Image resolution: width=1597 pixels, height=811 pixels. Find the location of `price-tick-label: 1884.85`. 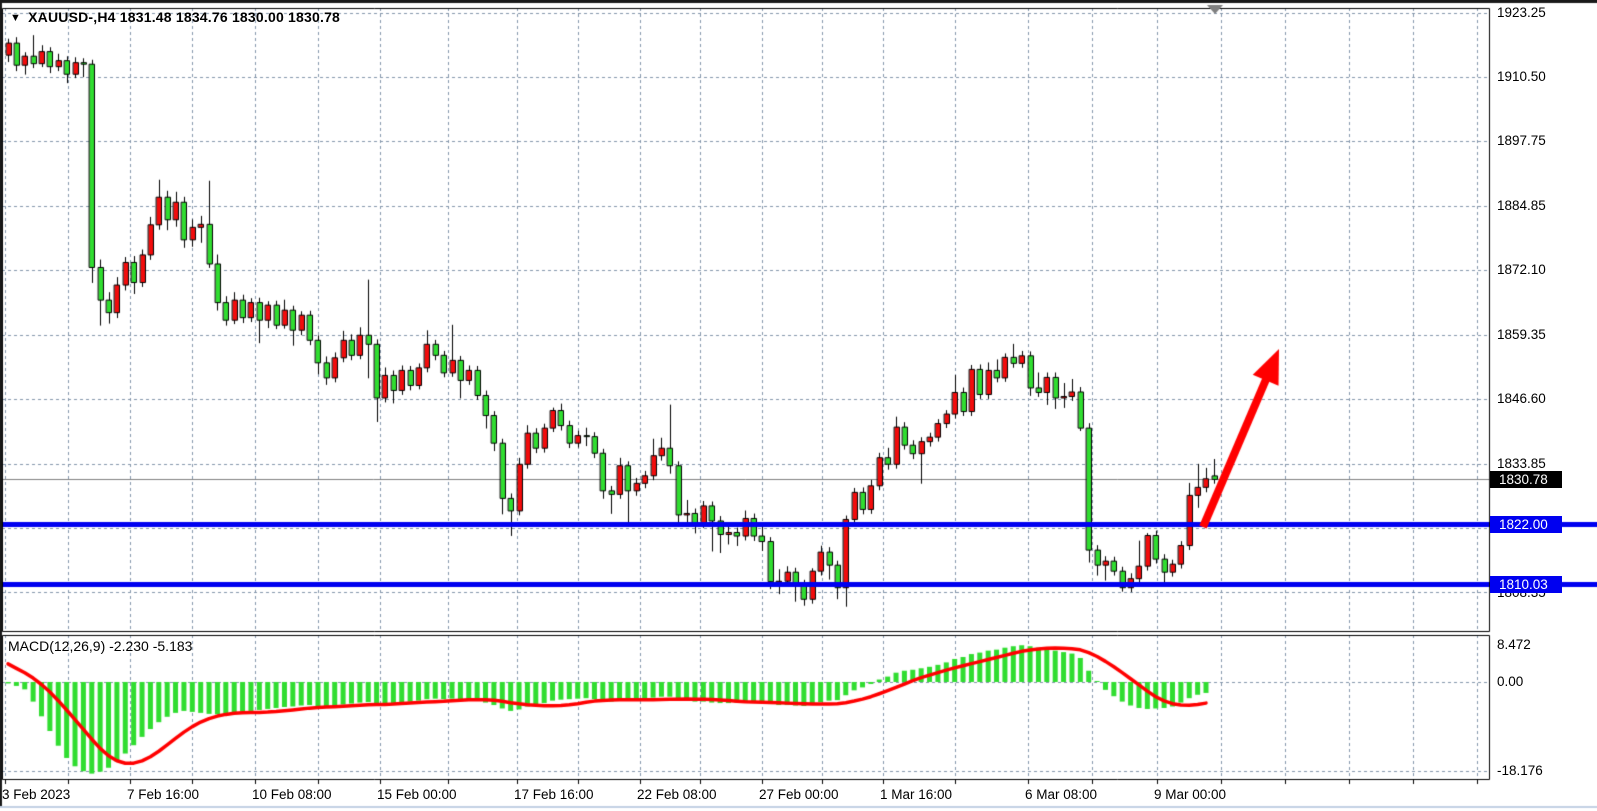

price-tick-label: 1884.85 is located at coordinates (1521, 205).